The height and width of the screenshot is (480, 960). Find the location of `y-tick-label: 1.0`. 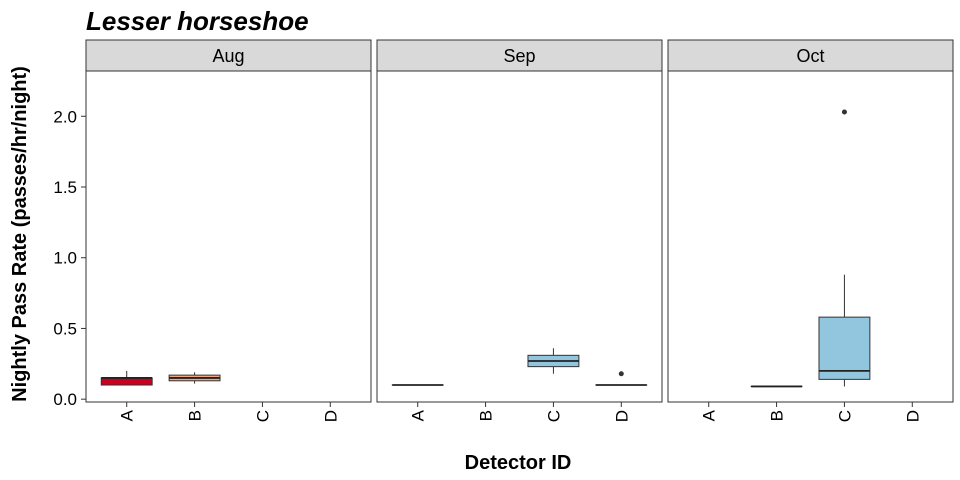

y-tick-label: 1.0 is located at coordinates (65, 258).